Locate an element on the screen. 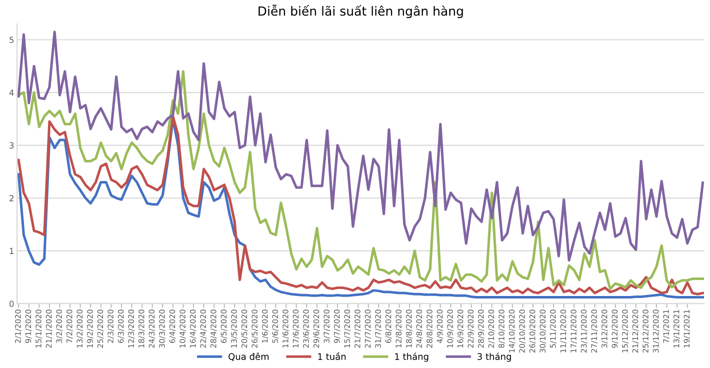 The width and height of the screenshot is (710, 368). legend-label: 1 tháng is located at coordinates (411, 357).